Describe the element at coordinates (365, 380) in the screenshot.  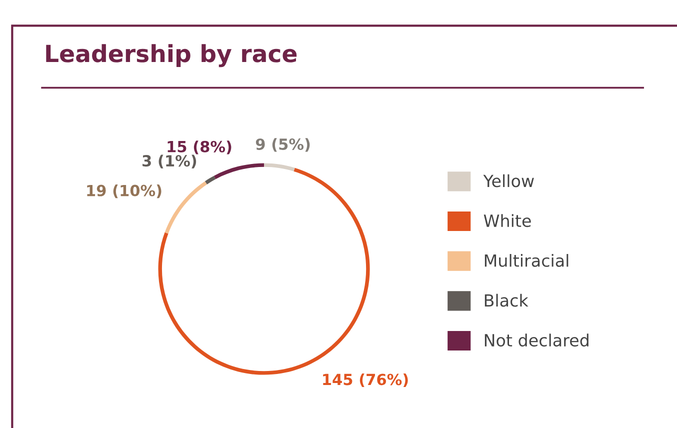
I see `data-label: 145 (76%)` at that location.